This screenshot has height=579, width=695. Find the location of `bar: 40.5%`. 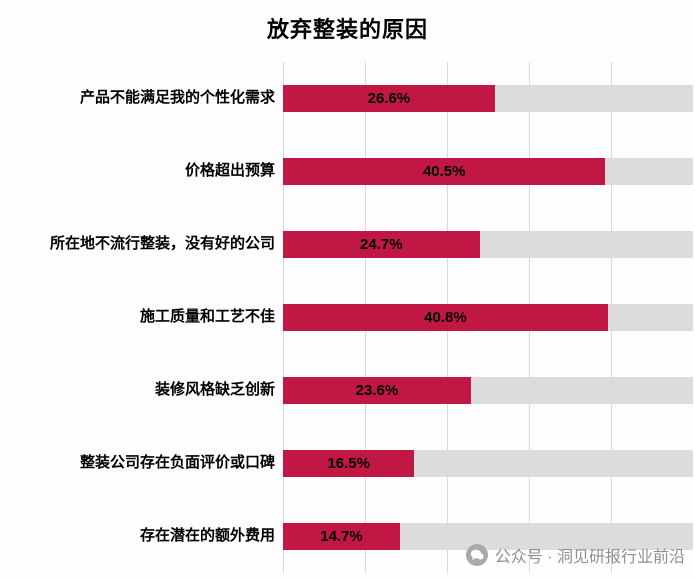

bar: 40.5% is located at coordinates (444, 171).